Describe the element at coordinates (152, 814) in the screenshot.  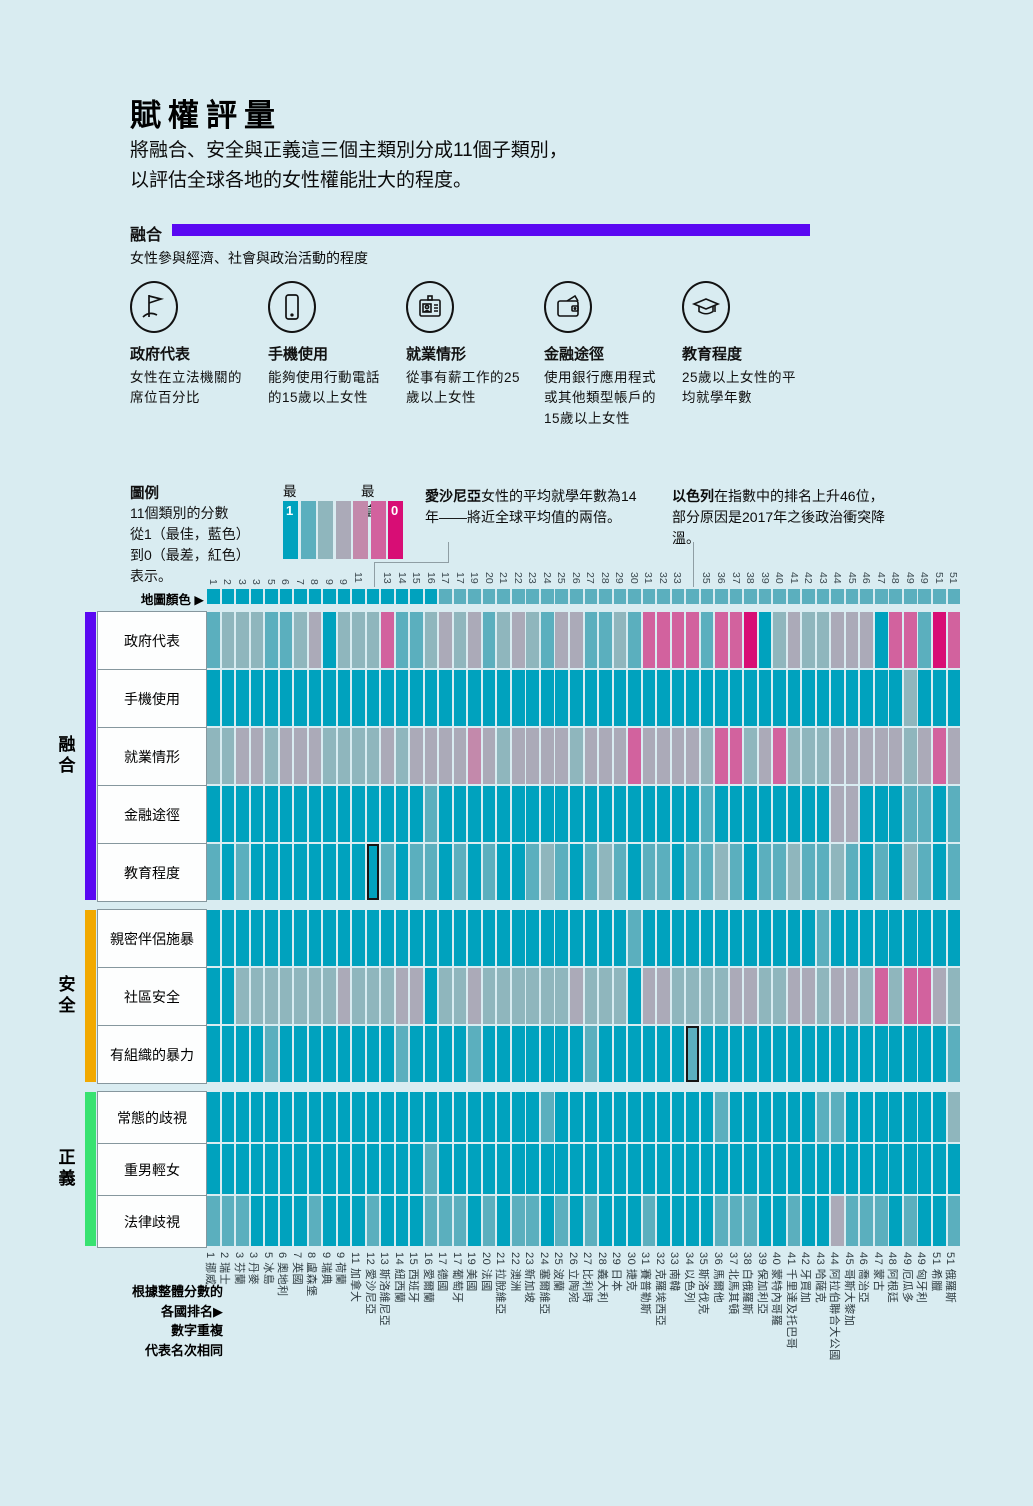
I see `row-label: 金融途徑` at that location.